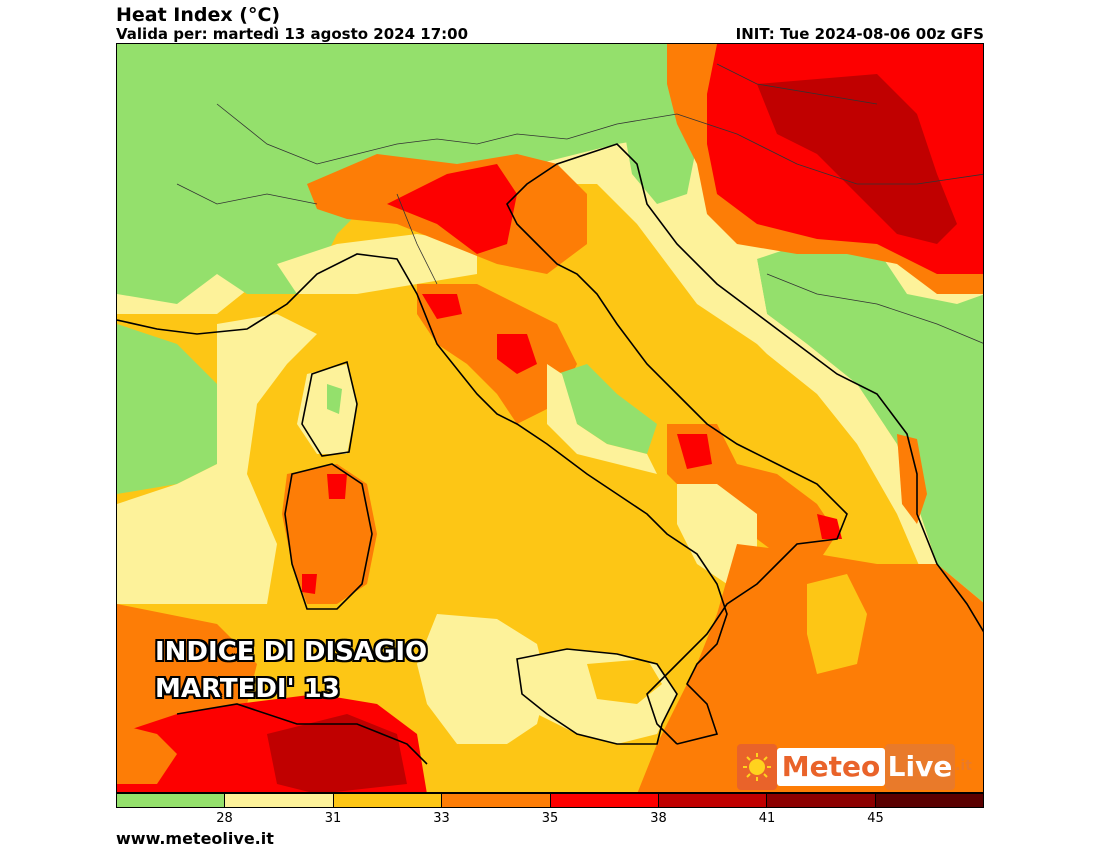 The height and width of the screenshot is (850, 1100). Describe the element at coordinates (920, 767) in the screenshot. I see `logo-live-text: Live` at that location.